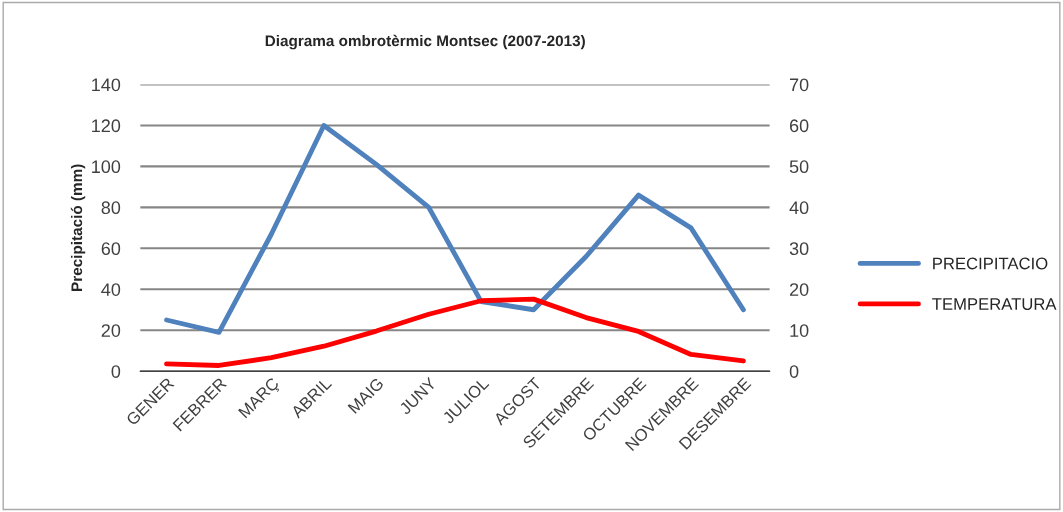  Describe the element at coordinates (799, 249) in the screenshot. I see `y2-tick-label: 30` at that location.